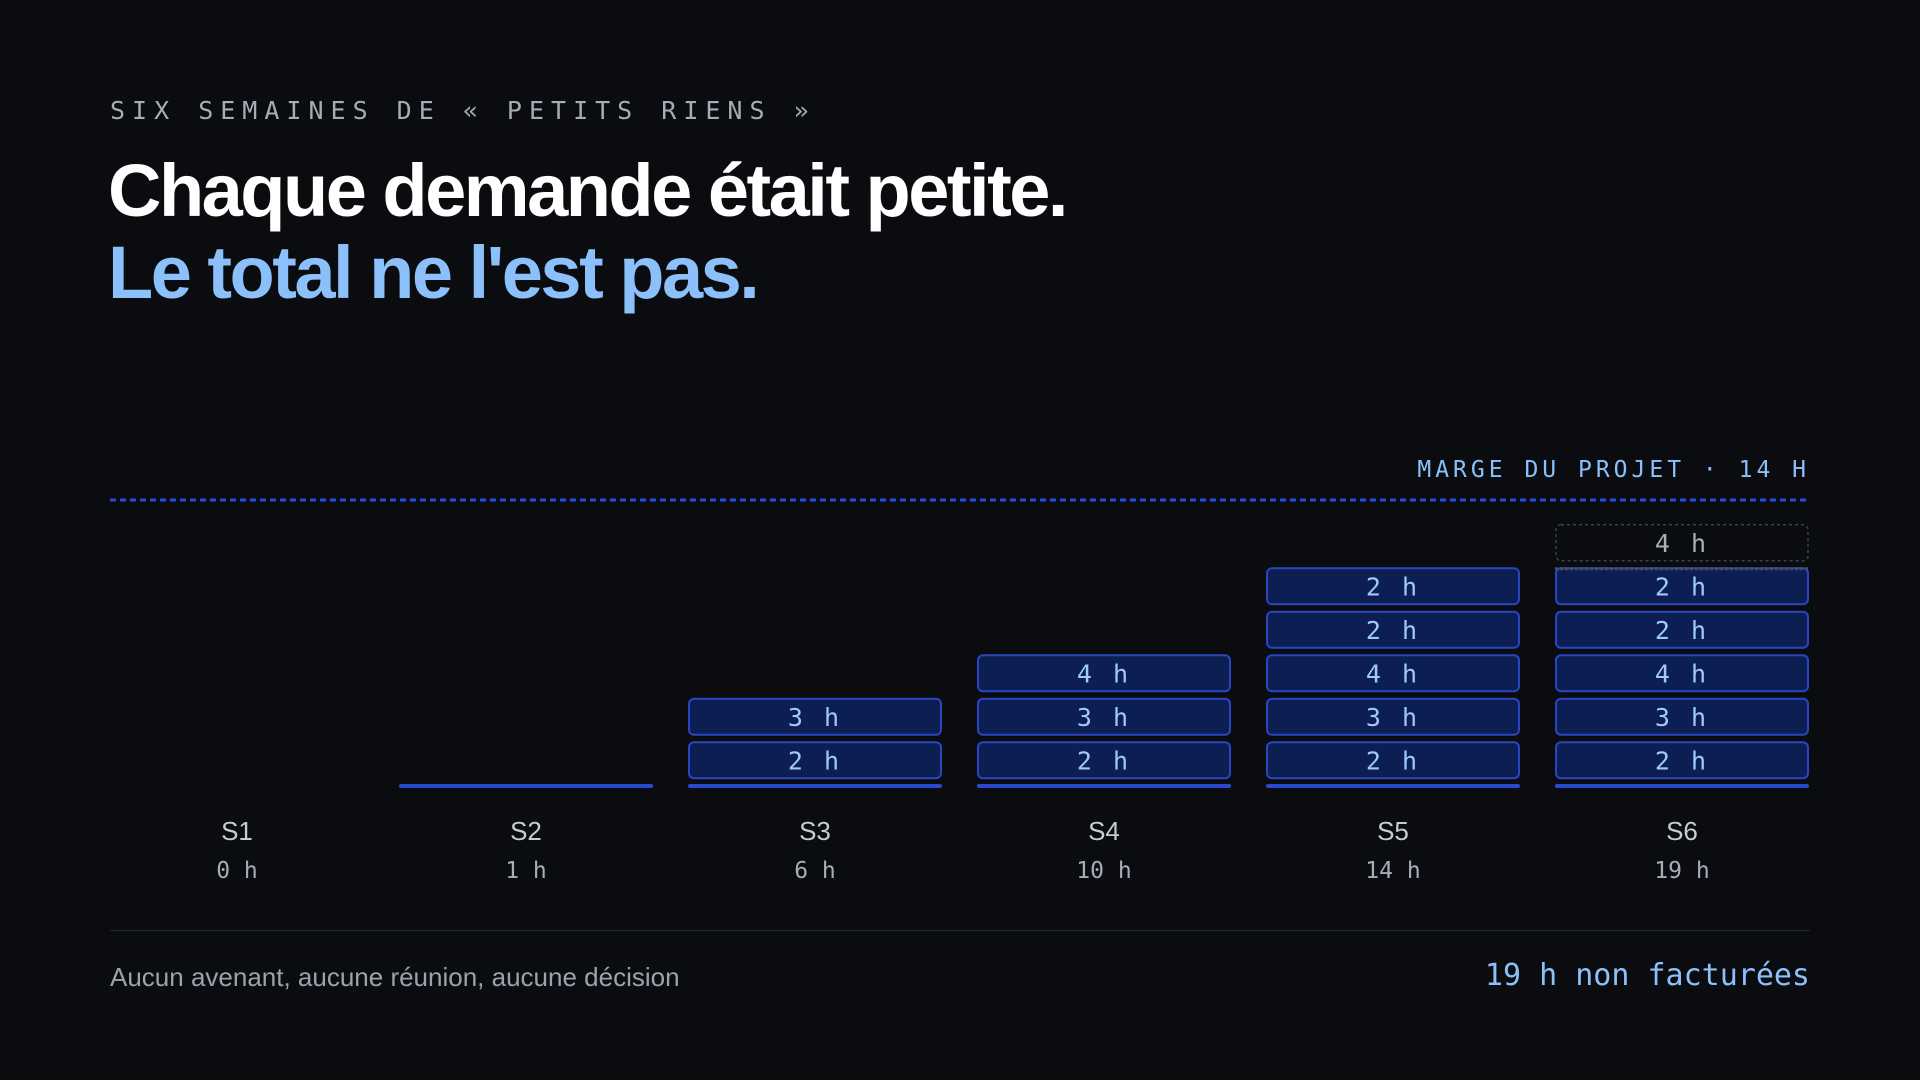 The height and width of the screenshot is (1080, 1920). I want to click on bar-column-s2: S21 h, so click(526, 834).